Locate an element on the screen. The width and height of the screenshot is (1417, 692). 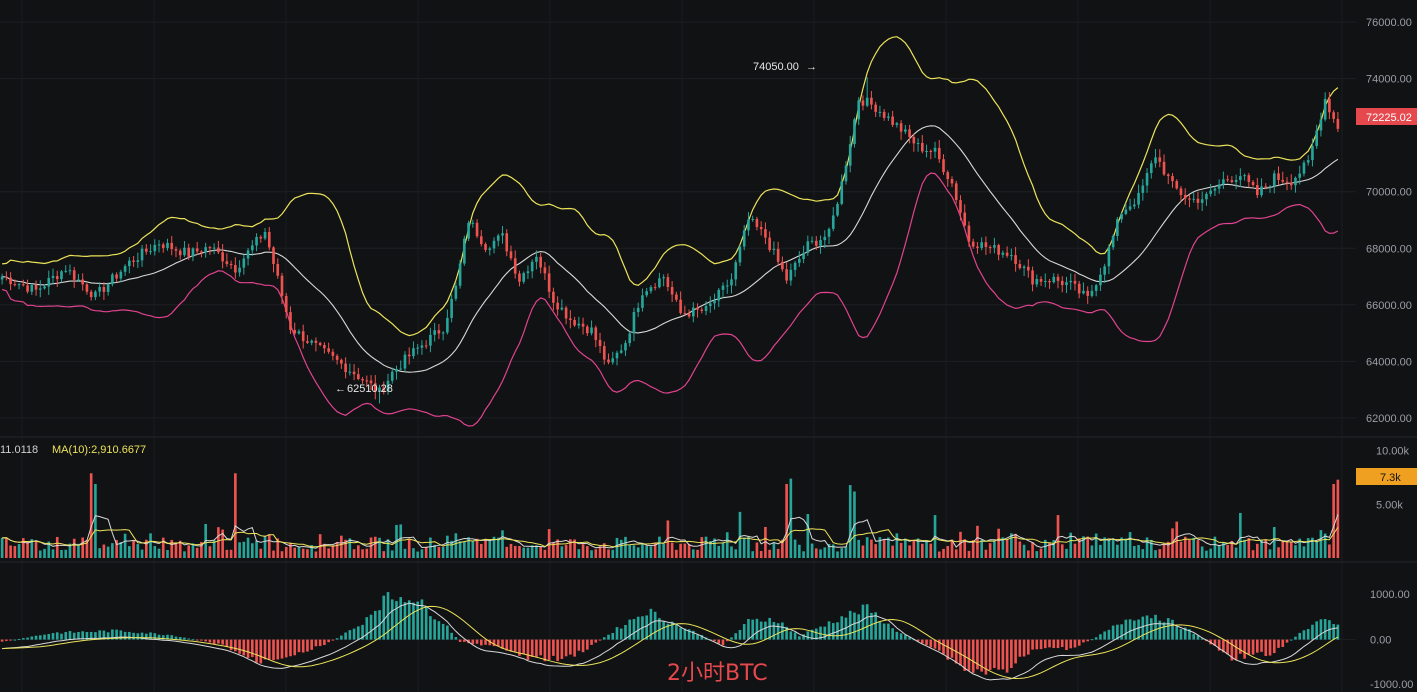
price-tick-label: 70000.00 is located at coordinates (1389, 193).